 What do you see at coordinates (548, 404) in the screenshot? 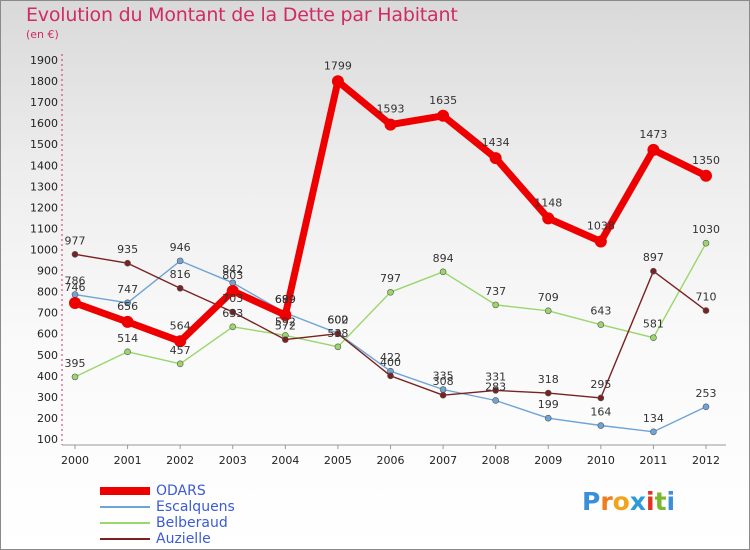
I see `data-label-escalquens: 199` at bounding box center [548, 404].